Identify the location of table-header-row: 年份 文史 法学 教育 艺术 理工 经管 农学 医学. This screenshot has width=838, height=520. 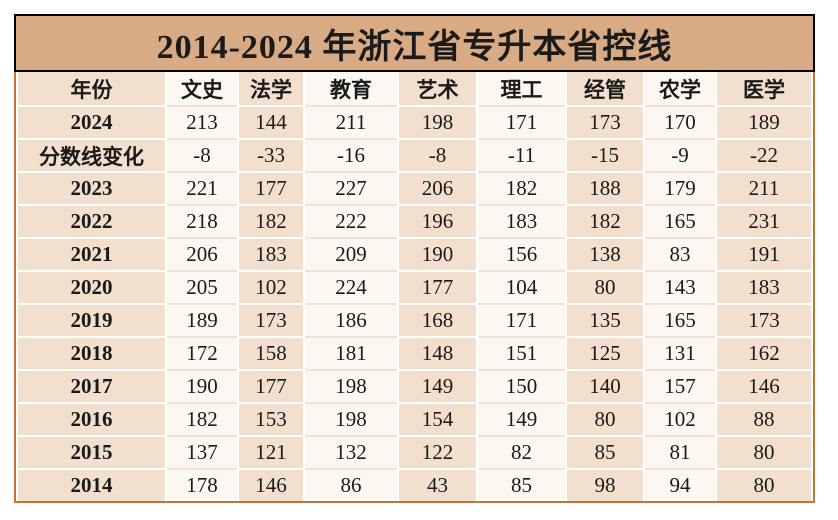
(414, 88).